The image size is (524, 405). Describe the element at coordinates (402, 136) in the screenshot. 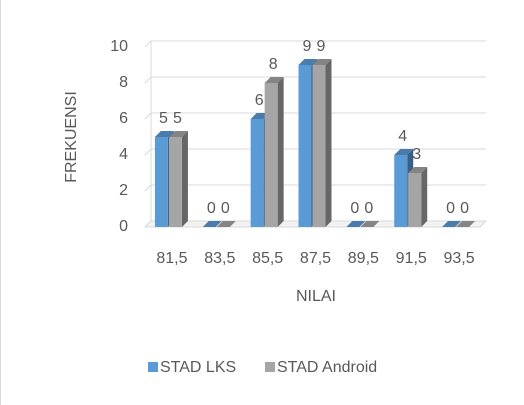

I see `data-label: 4` at that location.